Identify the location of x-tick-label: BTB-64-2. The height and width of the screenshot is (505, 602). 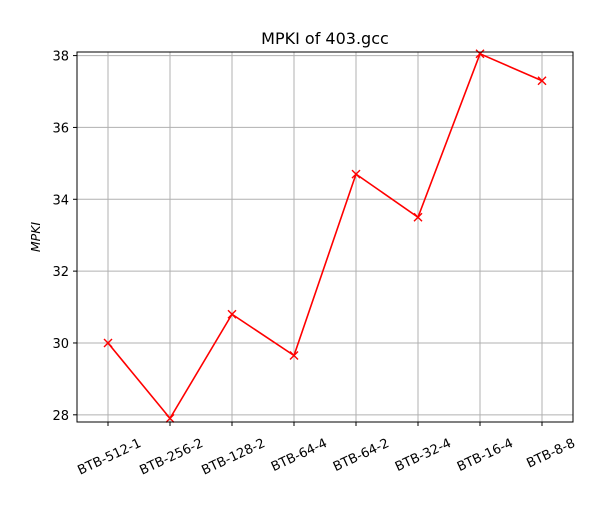
(361, 455).